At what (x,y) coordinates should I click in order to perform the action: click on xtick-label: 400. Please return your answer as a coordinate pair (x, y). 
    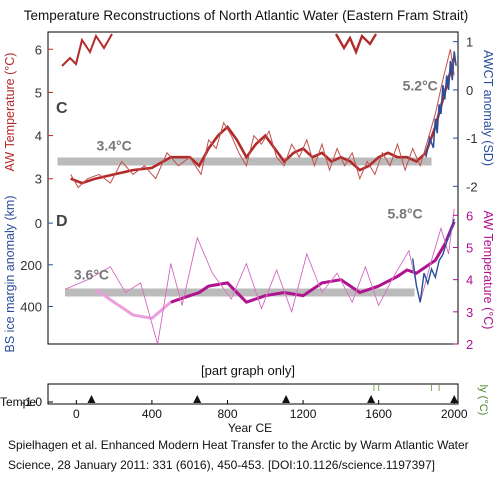
    Looking at the image, I should click on (152, 414).